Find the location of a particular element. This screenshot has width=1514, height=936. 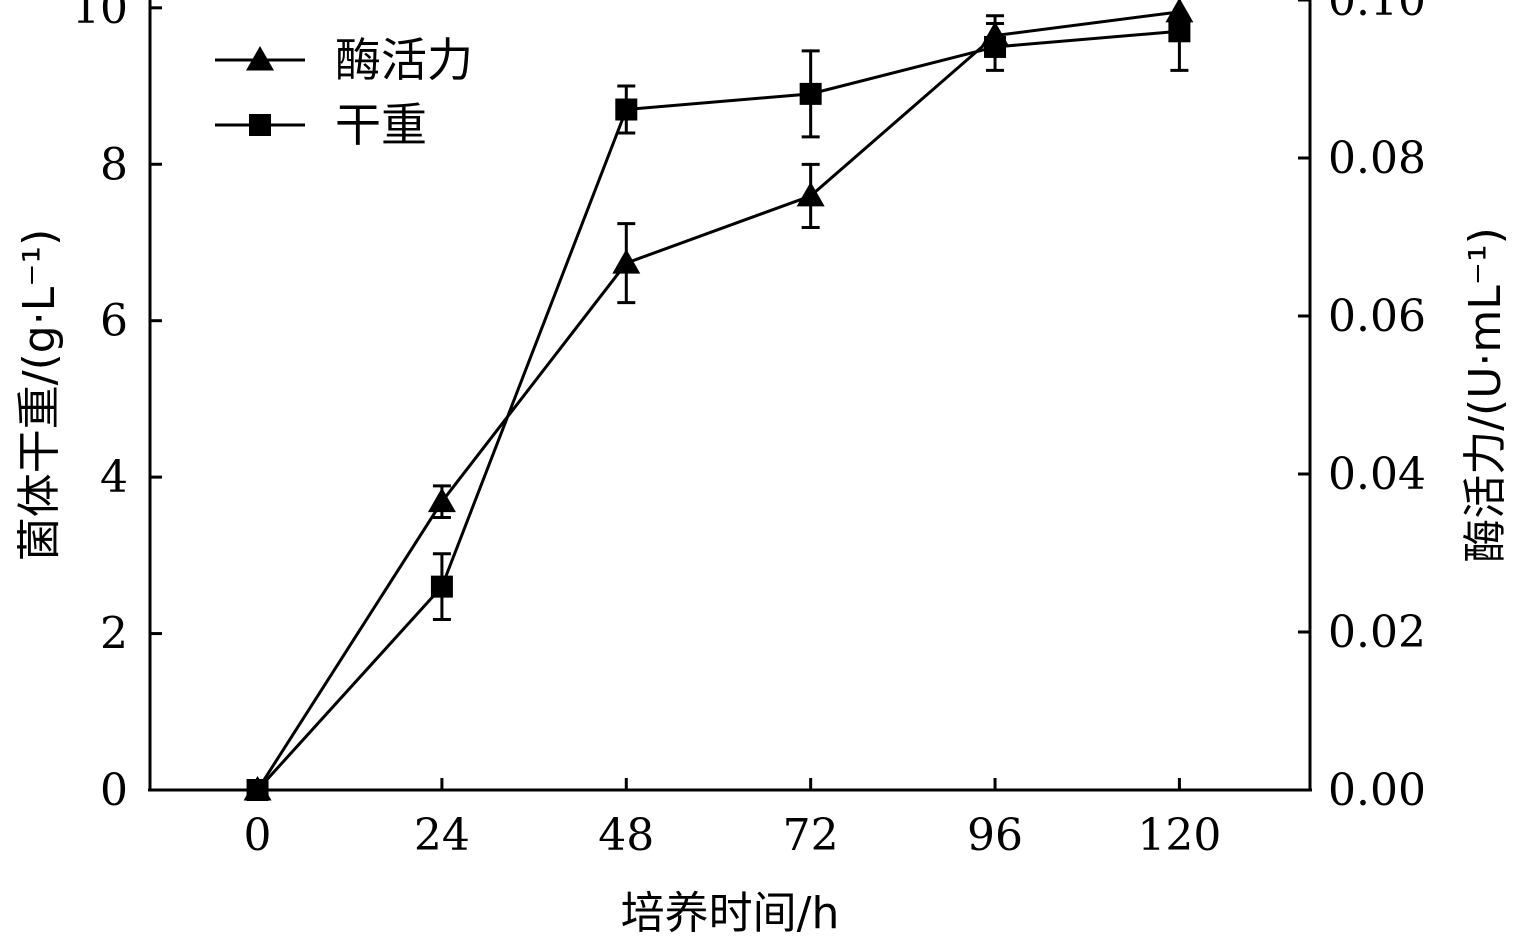

left-y-tick-label: 4 is located at coordinates (114, 477).